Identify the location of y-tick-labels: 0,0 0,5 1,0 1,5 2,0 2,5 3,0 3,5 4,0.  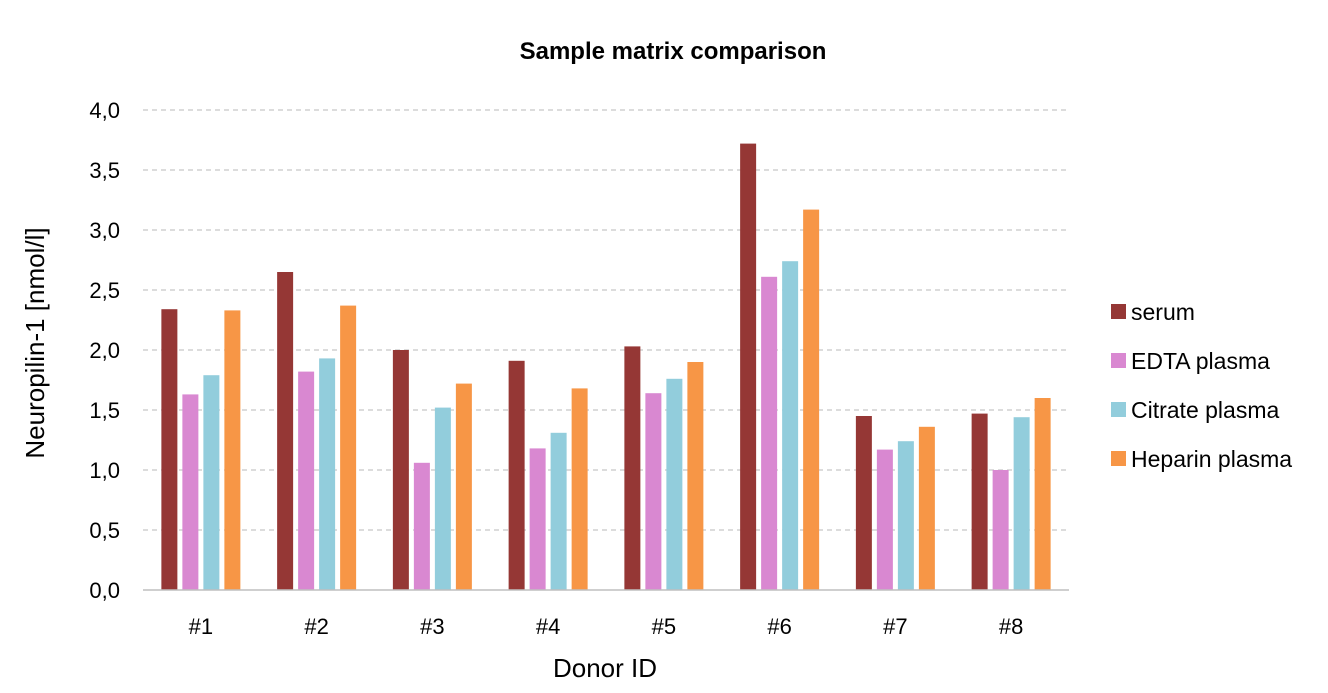
(104, 350).